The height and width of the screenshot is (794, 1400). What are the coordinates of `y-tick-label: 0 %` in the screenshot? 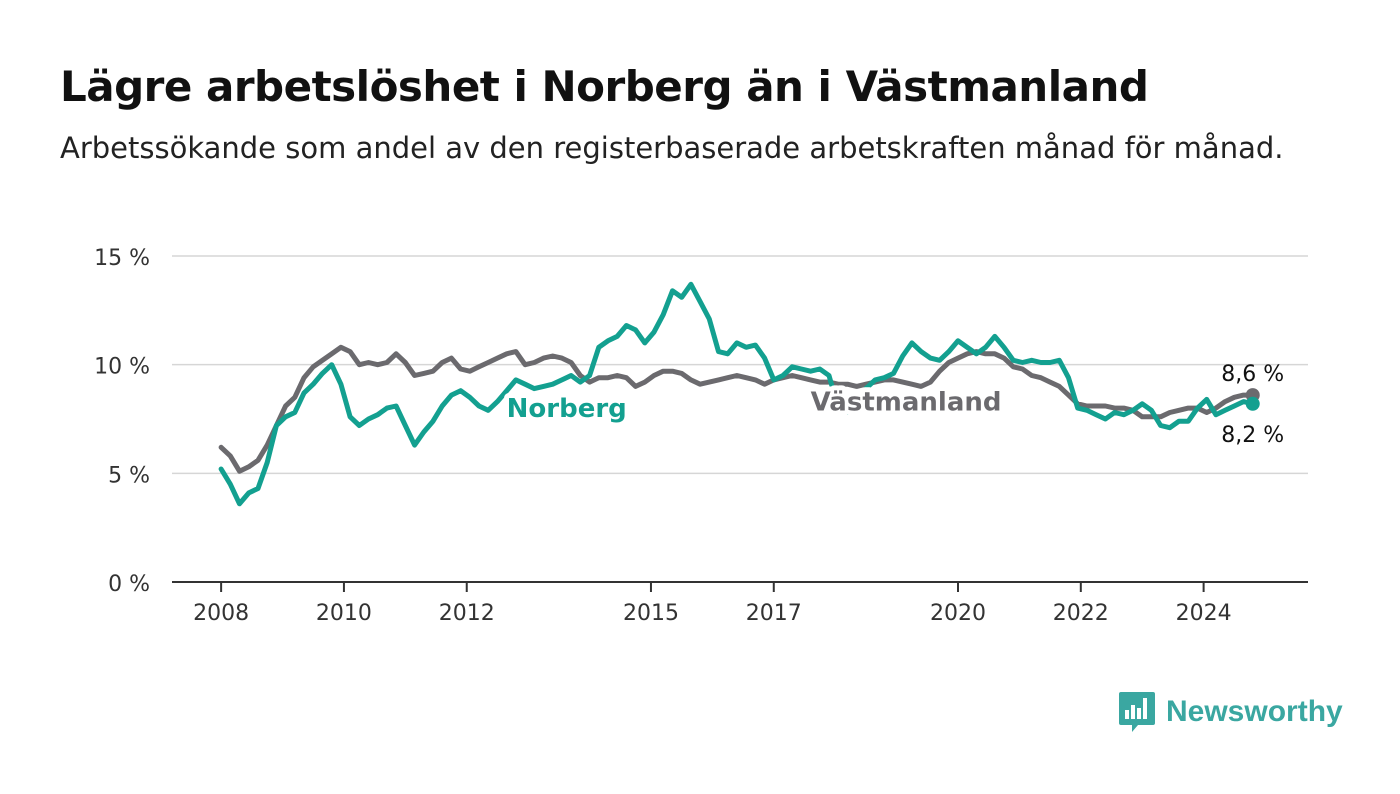 It's located at (129, 584).